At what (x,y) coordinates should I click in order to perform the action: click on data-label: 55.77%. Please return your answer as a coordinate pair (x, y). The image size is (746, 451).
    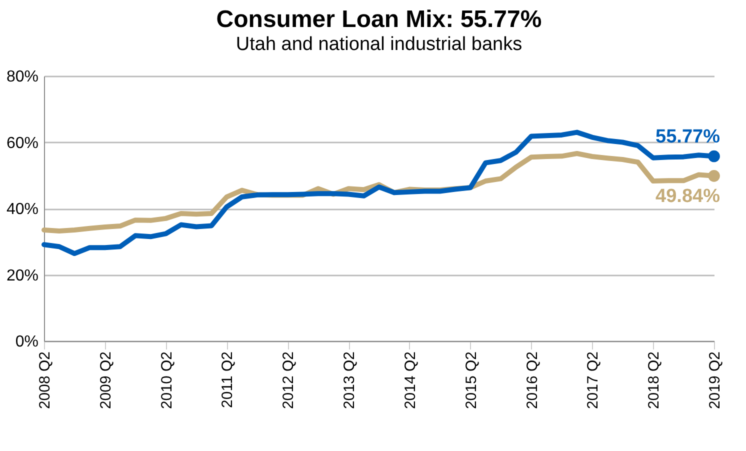
    Looking at the image, I should click on (688, 137).